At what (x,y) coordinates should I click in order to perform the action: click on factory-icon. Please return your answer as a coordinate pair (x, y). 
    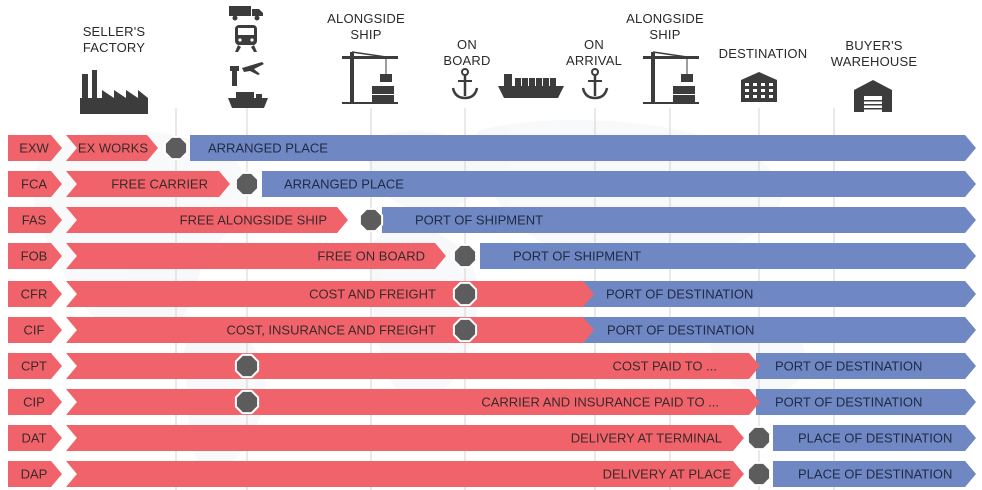
    Looking at the image, I should click on (114, 92).